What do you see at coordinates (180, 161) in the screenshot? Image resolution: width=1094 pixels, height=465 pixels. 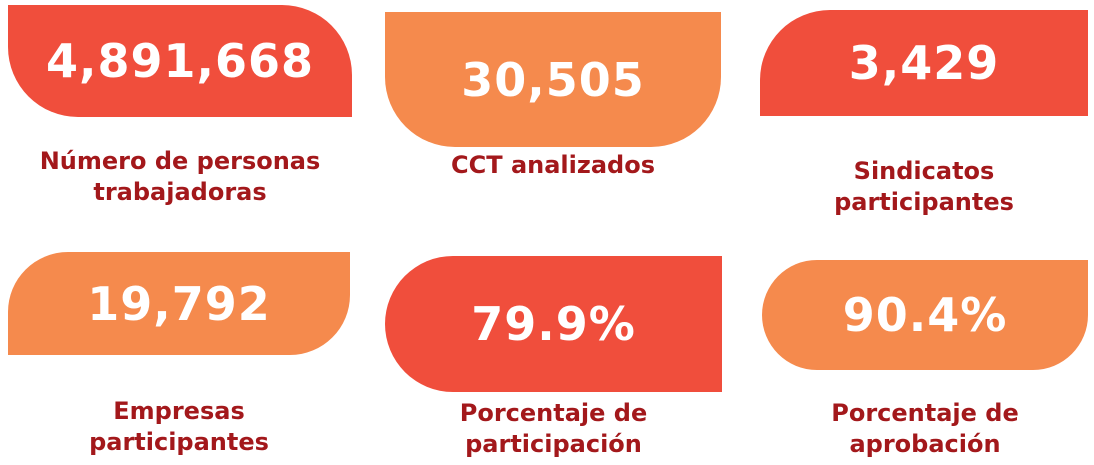 I see `label-line: Número de personas` at bounding box center [180, 161].